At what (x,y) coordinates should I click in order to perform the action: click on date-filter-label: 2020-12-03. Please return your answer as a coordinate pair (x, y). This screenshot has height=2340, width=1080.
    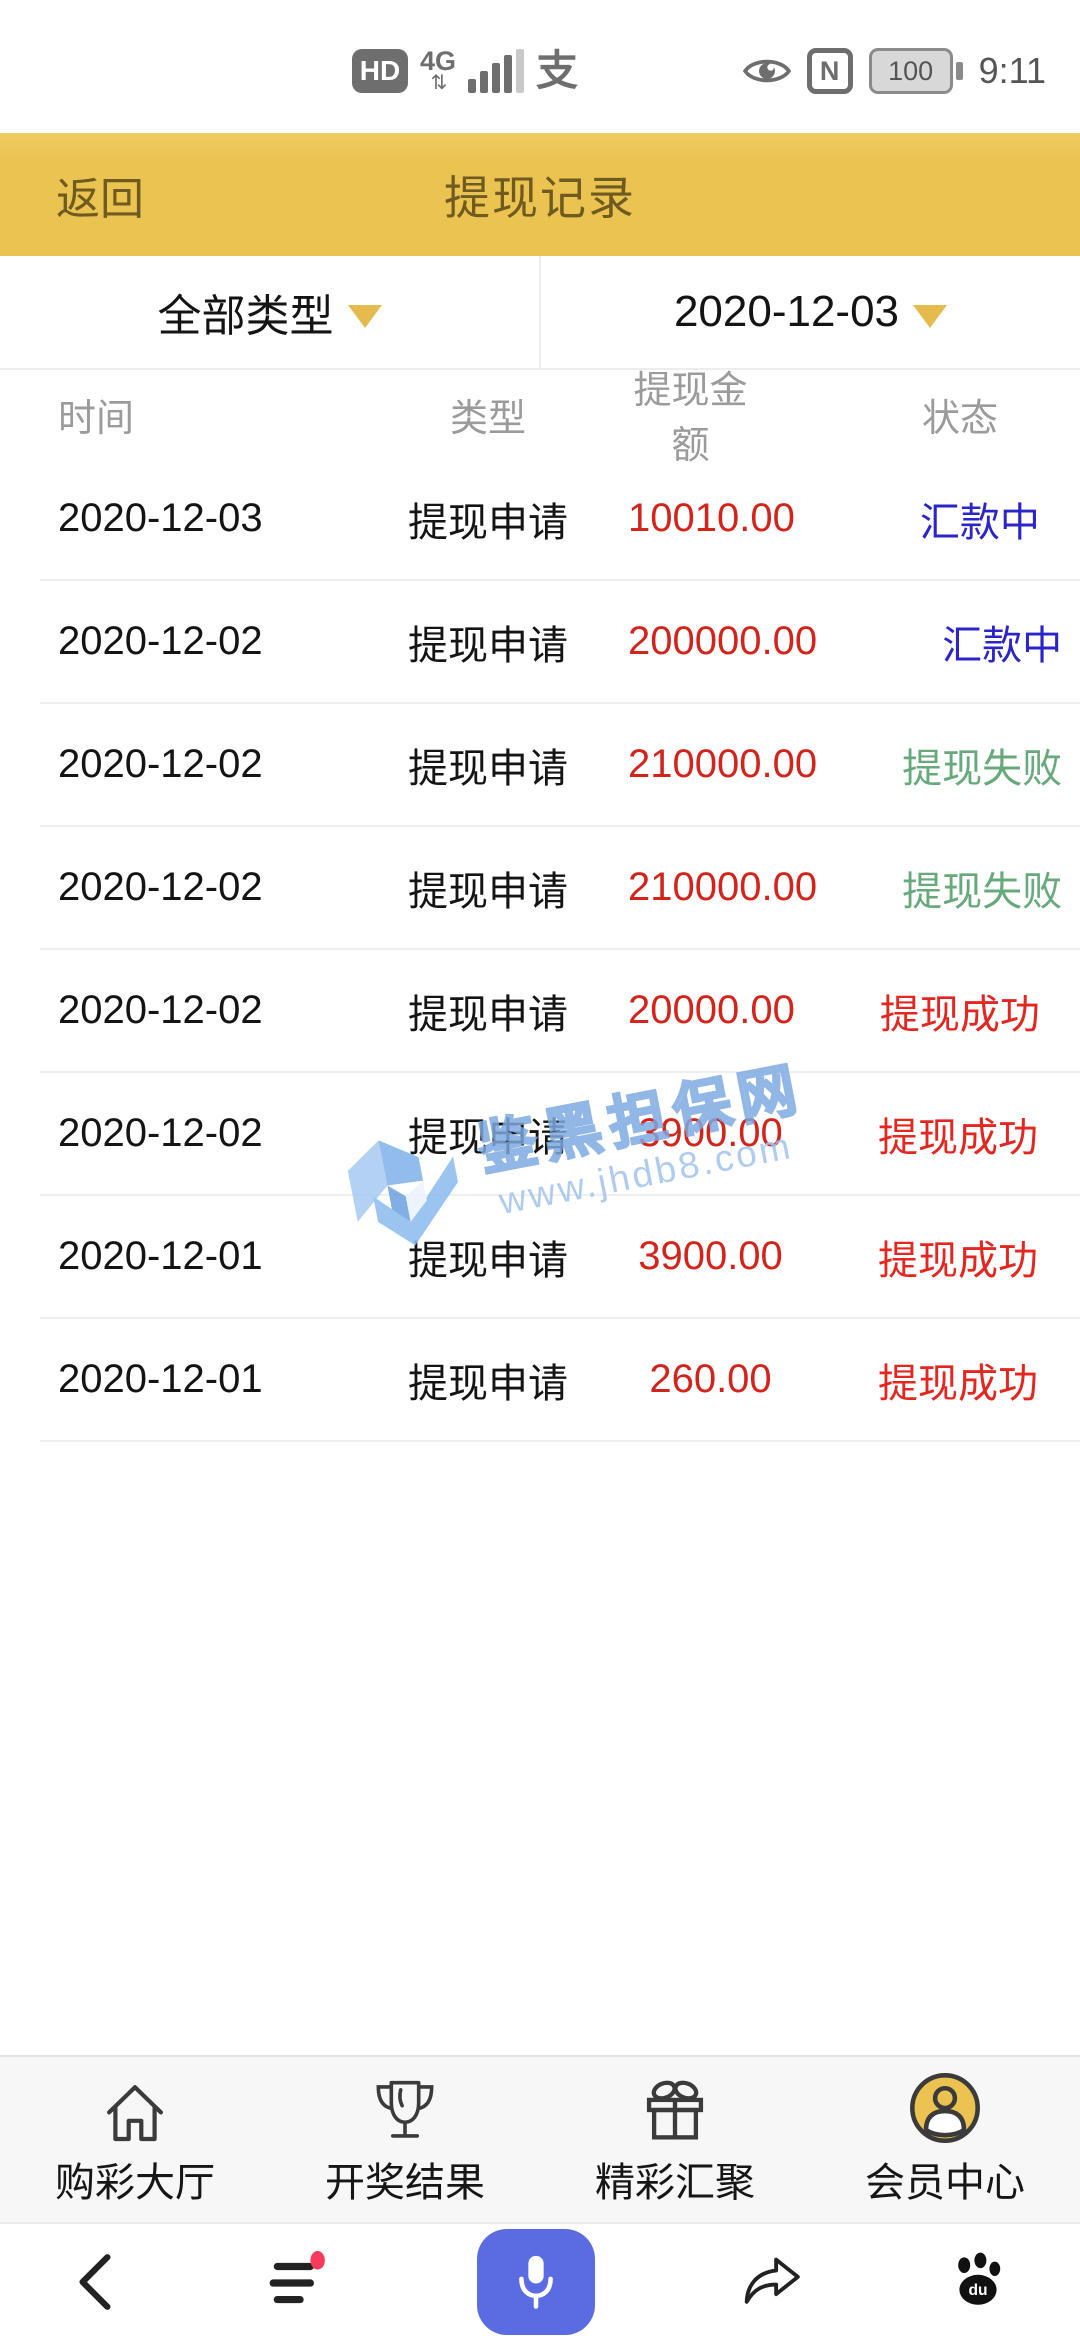
    Looking at the image, I should click on (786, 311).